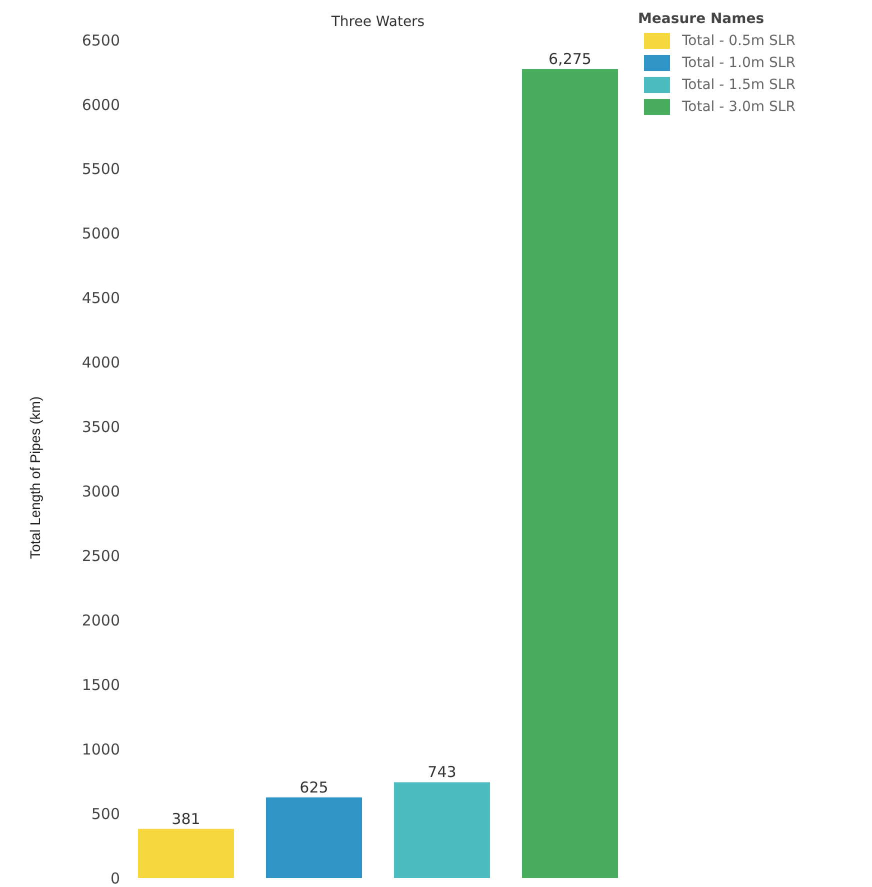 This screenshot has width=872, height=887. I want to click on legend-label: Total - 0.5m SLR, so click(739, 41).